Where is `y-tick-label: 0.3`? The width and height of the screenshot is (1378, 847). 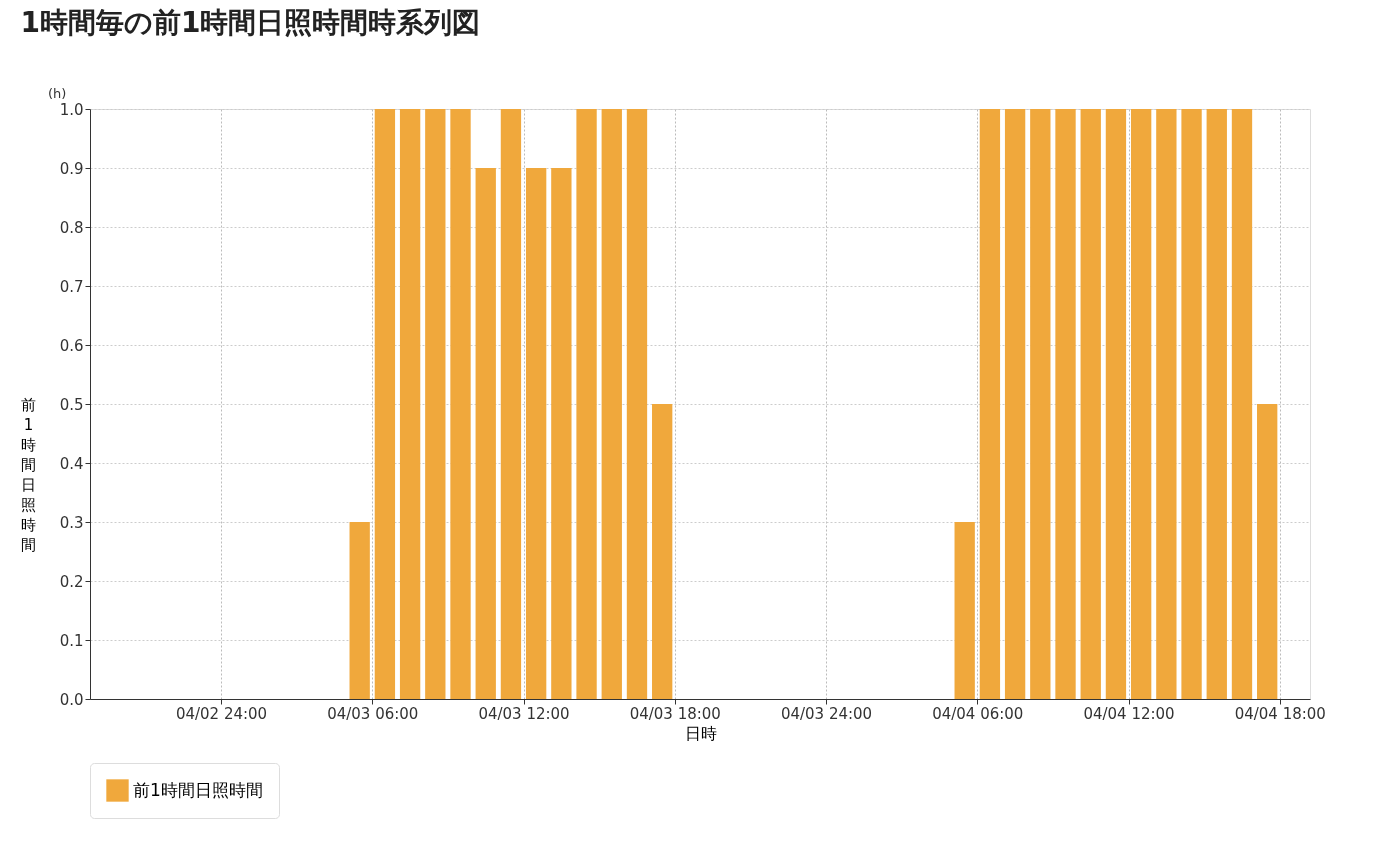
y-tick-label: 0.3 is located at coordinates (71, 522).